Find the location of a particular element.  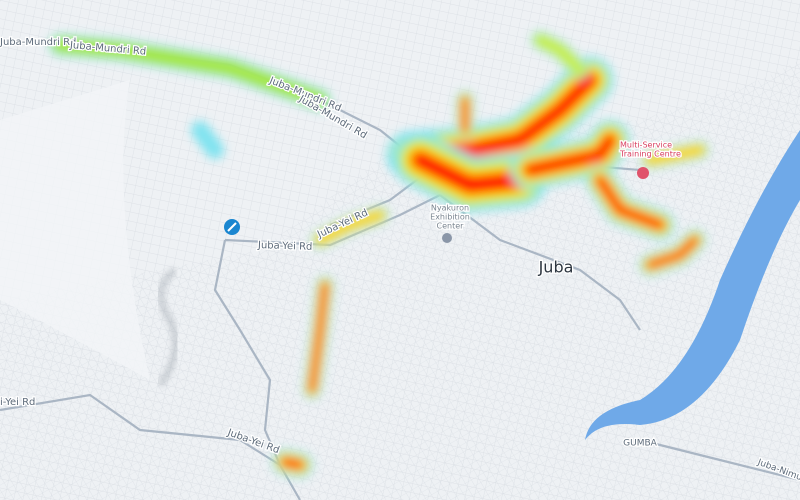

map-label: Nyakuron is located at coordinates (450, 208).